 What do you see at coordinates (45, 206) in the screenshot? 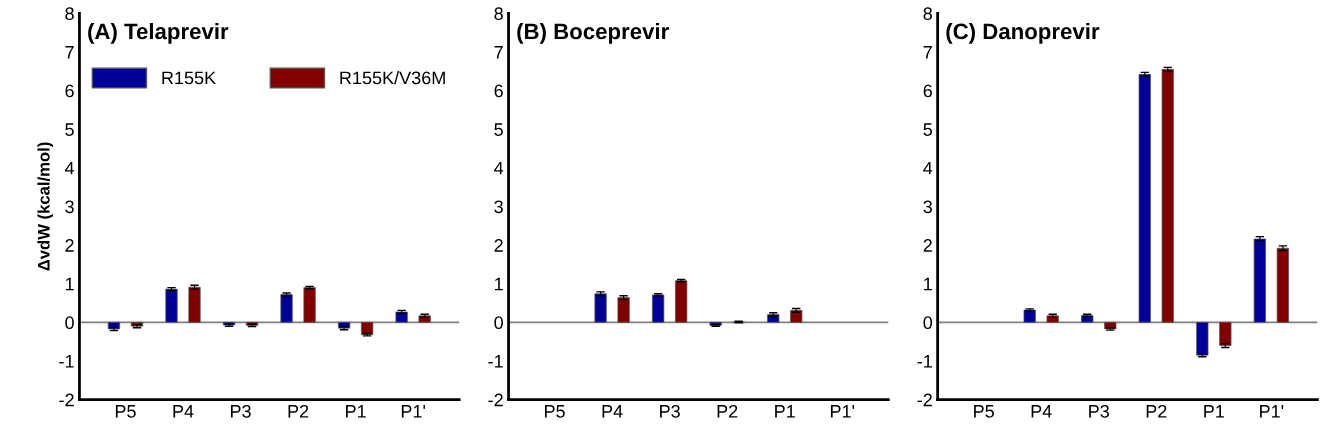
I see `y-axis-title: ΔvdW (kcal/mol)` at bounding box center [45, 206].